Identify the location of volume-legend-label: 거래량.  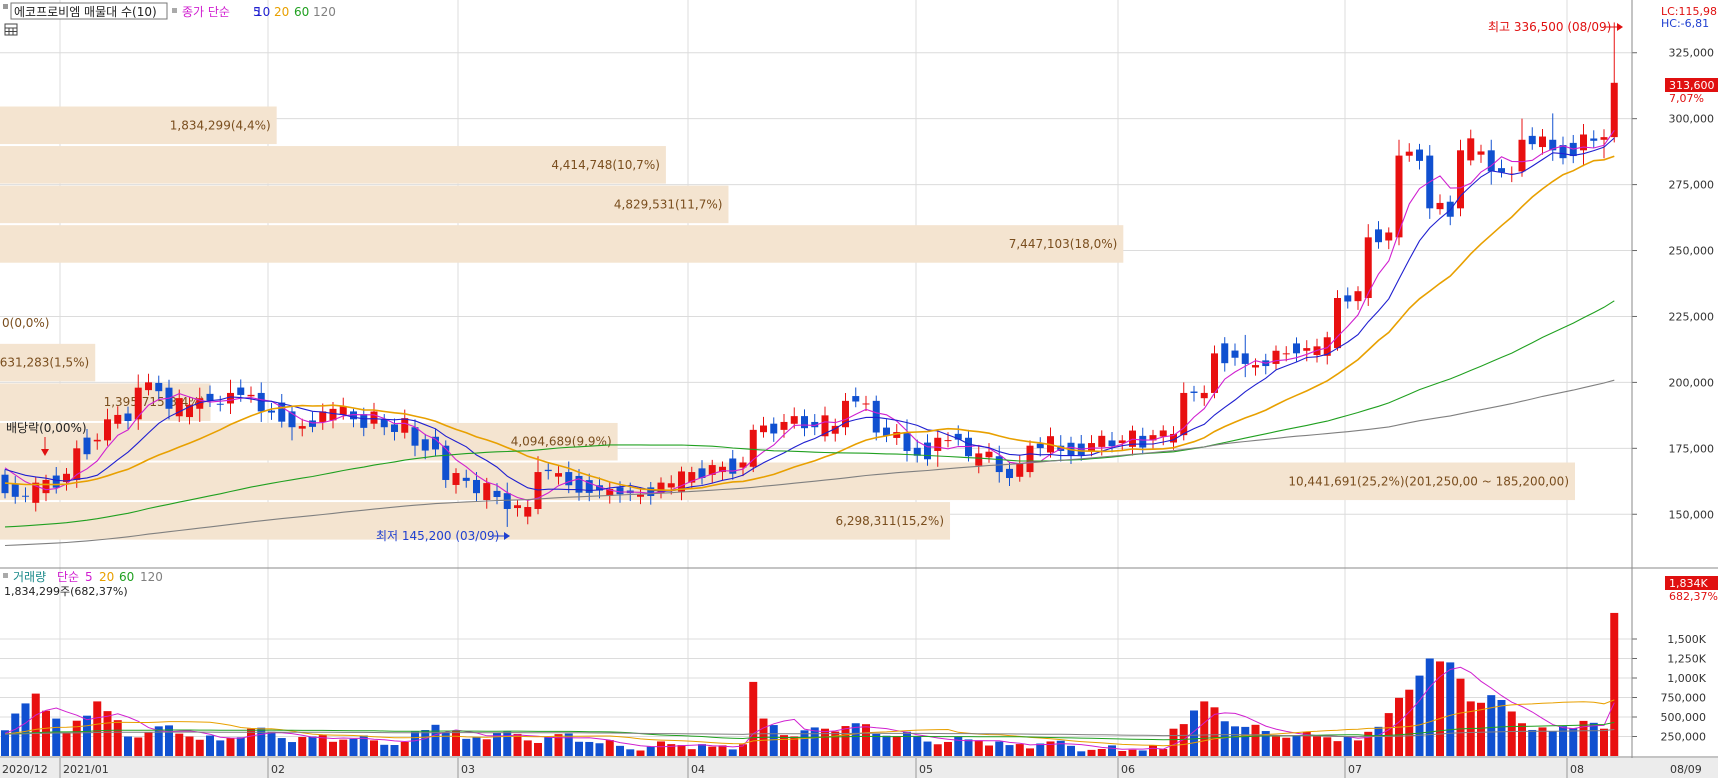
(29, 577).